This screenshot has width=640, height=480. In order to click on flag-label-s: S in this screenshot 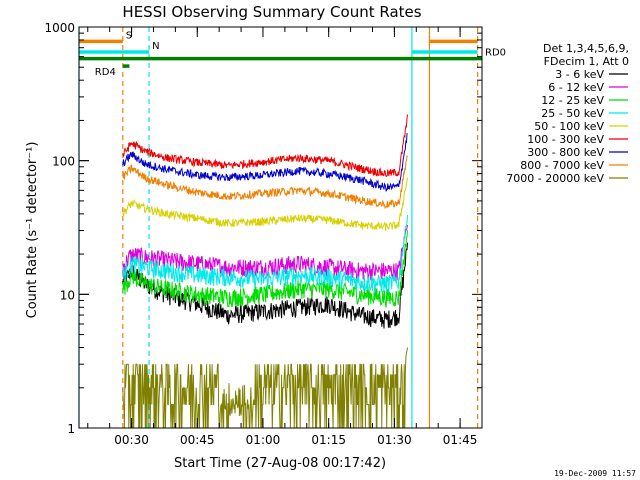, I will do `click(129, 35)`.